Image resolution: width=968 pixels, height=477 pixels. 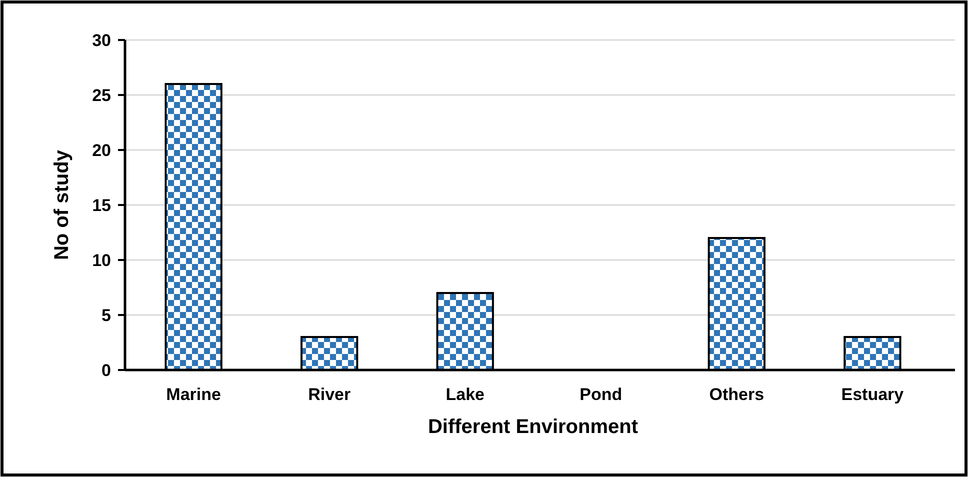 I want to click on x-tick-label: Pond, so click(x=601, y=394).